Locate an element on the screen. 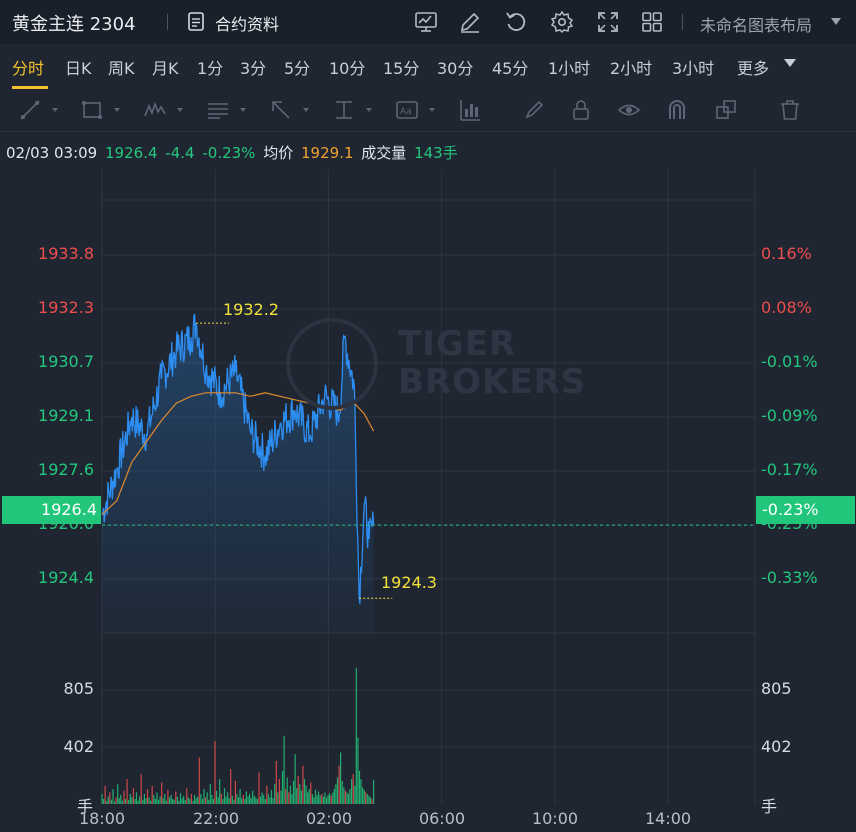  tab-period: 日K is located at coordinates (78, 68).